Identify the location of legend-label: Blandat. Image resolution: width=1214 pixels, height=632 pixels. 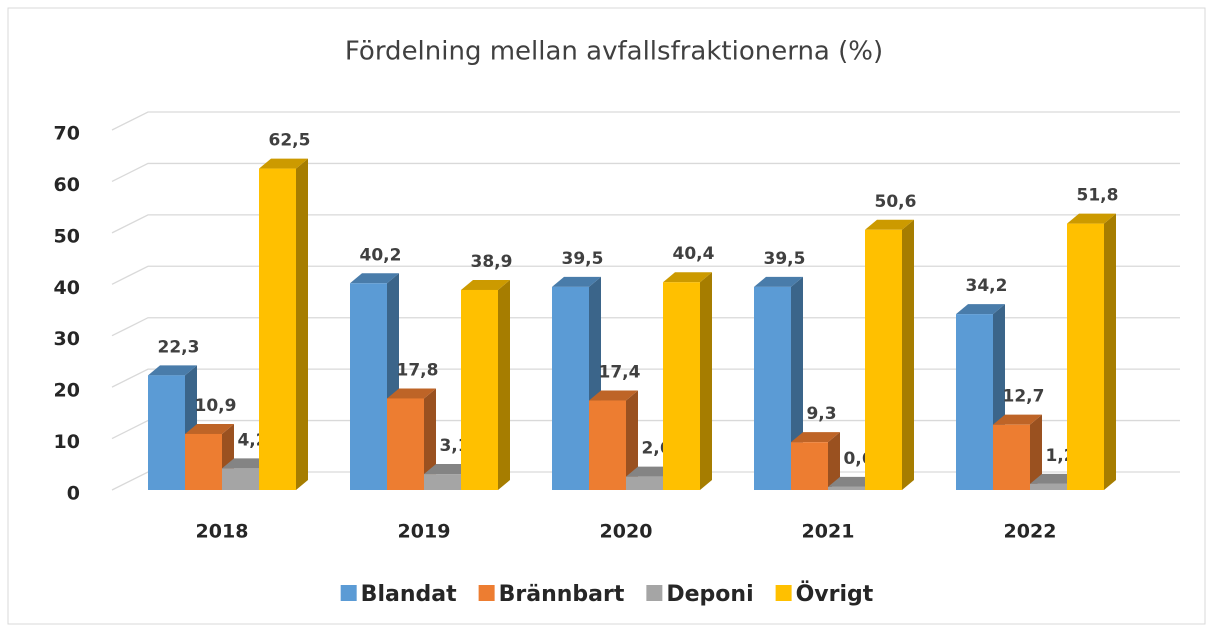
(409, 594).